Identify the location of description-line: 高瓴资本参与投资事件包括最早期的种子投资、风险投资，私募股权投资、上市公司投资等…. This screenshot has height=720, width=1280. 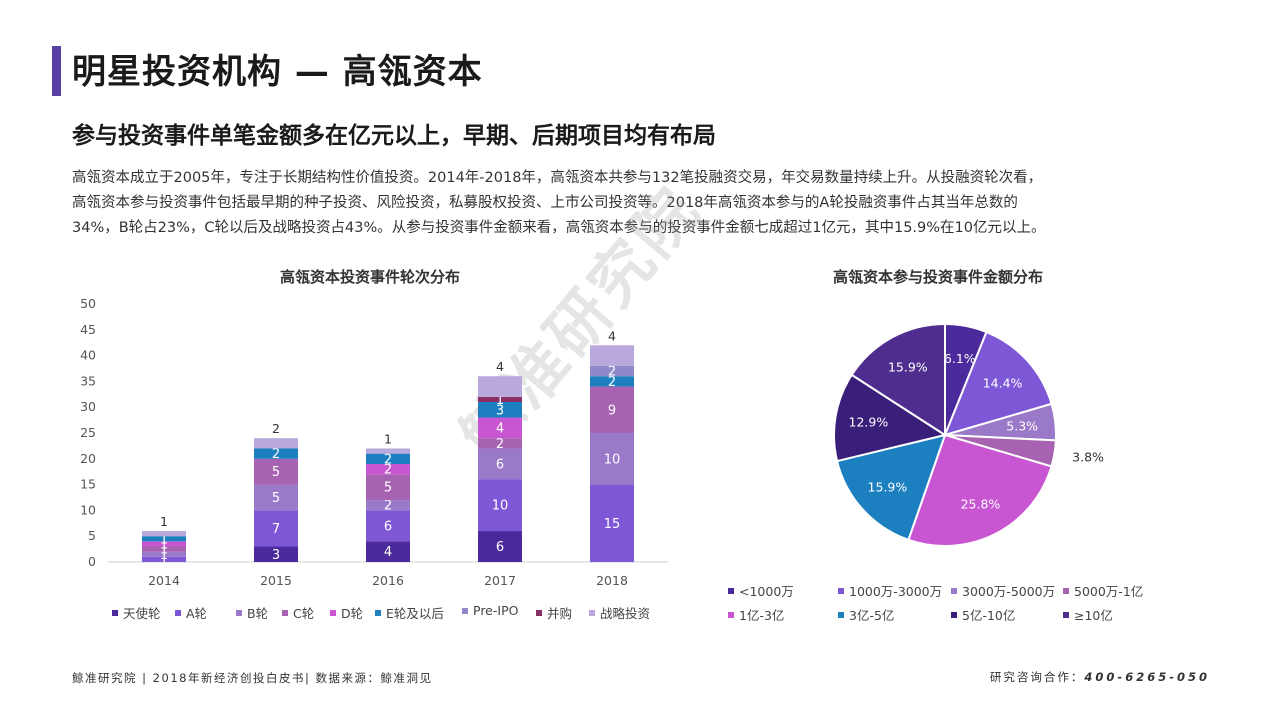
(545, 203).